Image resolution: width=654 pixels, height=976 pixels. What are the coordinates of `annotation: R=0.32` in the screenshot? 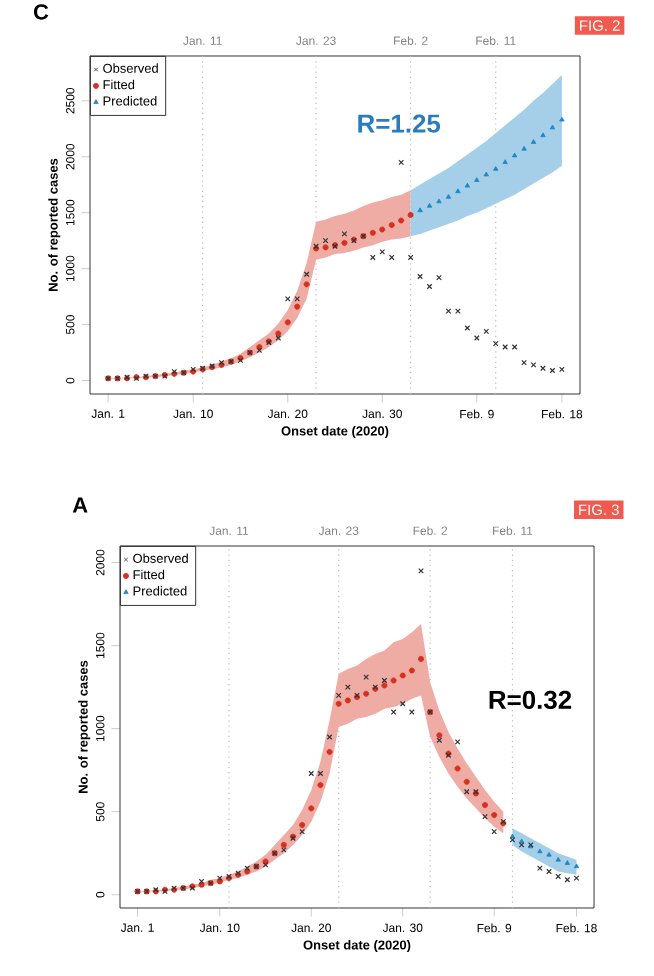 It's located at (530, 700).